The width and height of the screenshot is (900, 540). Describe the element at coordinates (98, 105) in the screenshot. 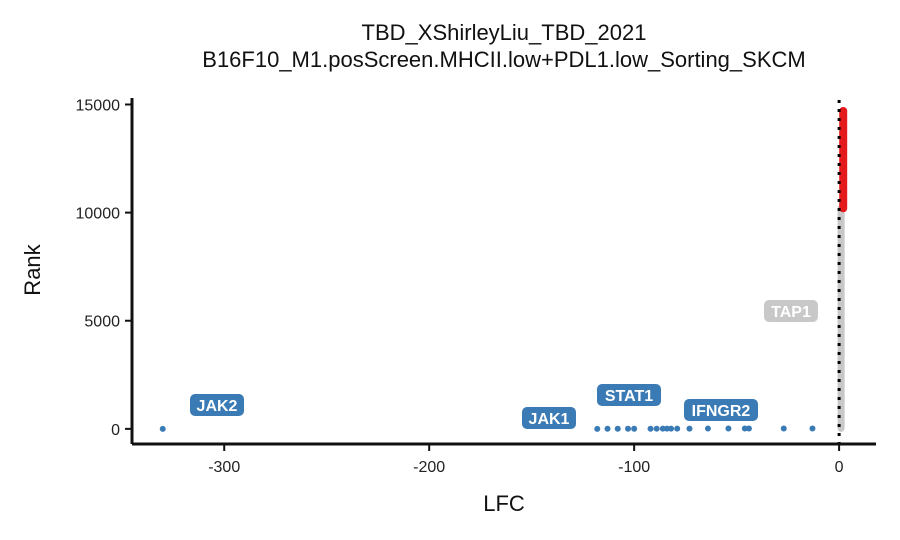

I see `y-tick-label: 15000` at that location.